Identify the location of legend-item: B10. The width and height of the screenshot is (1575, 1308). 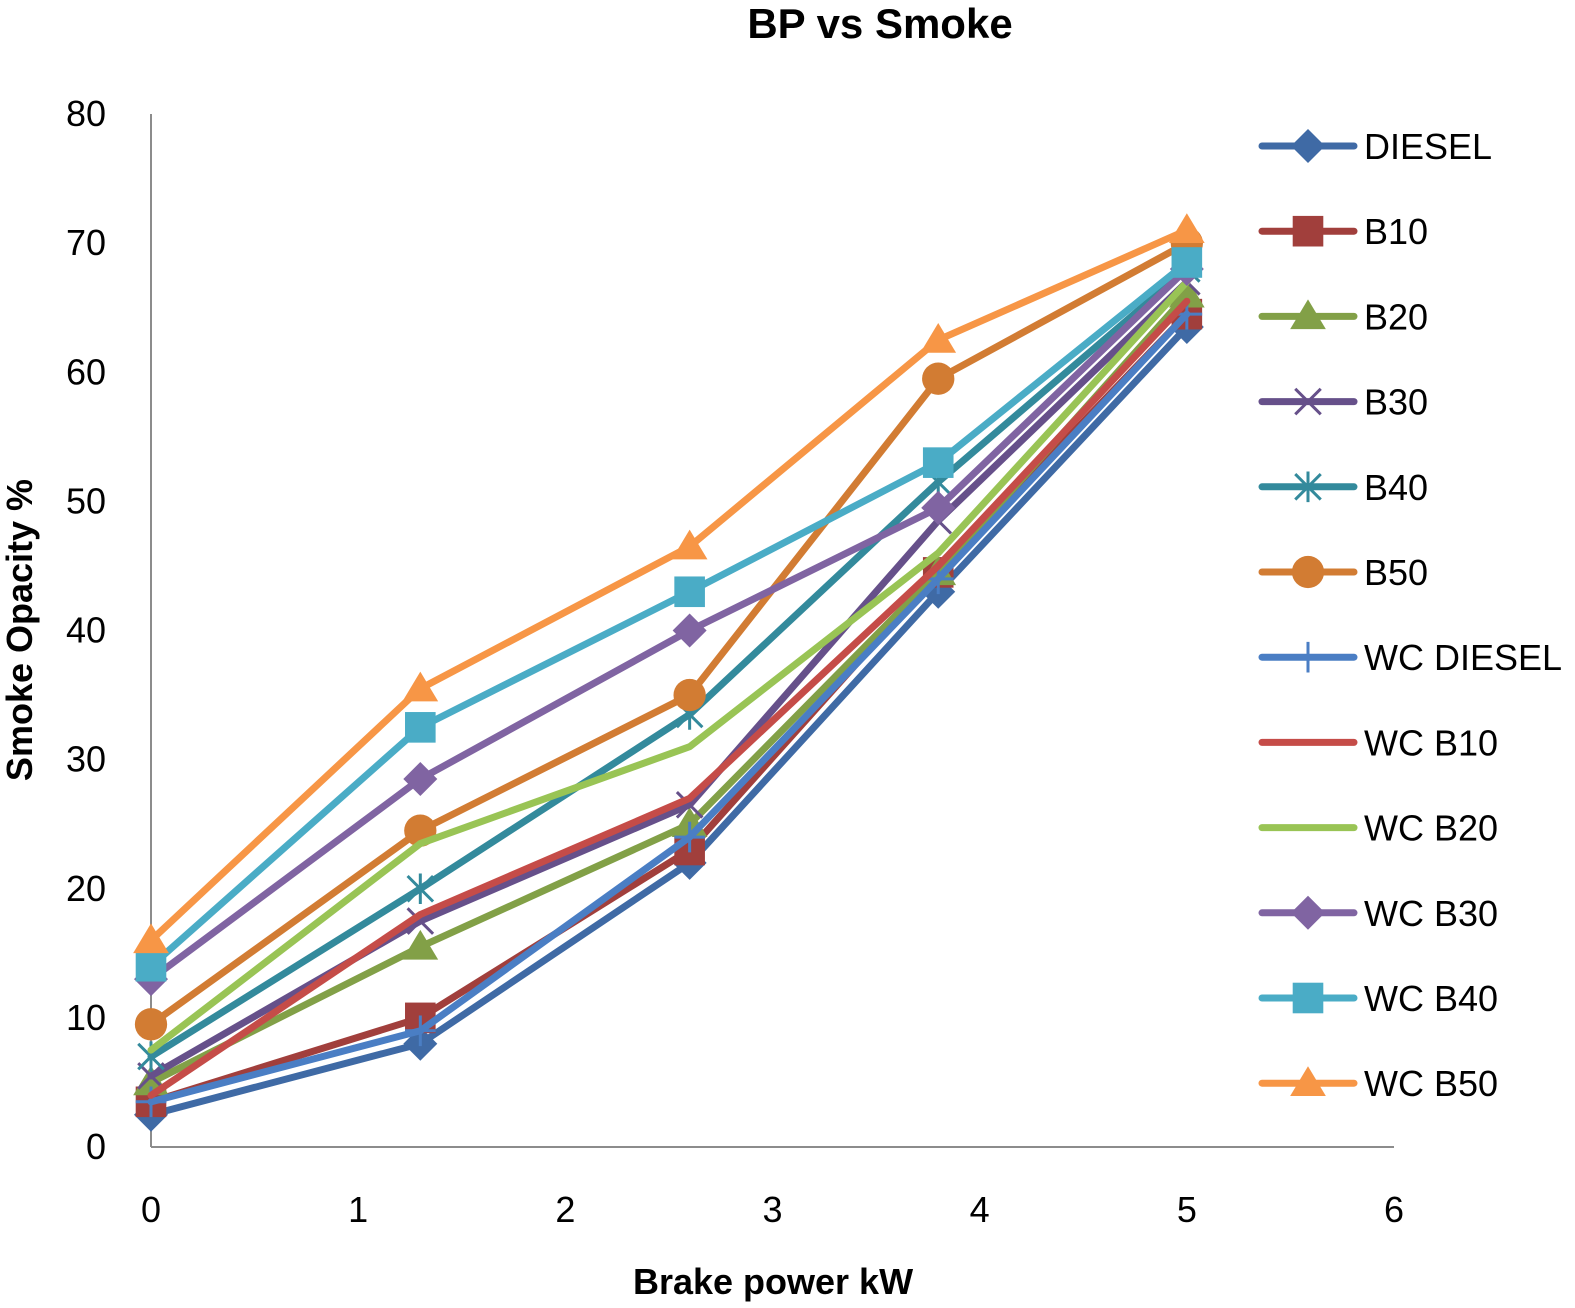
(1343, 231).